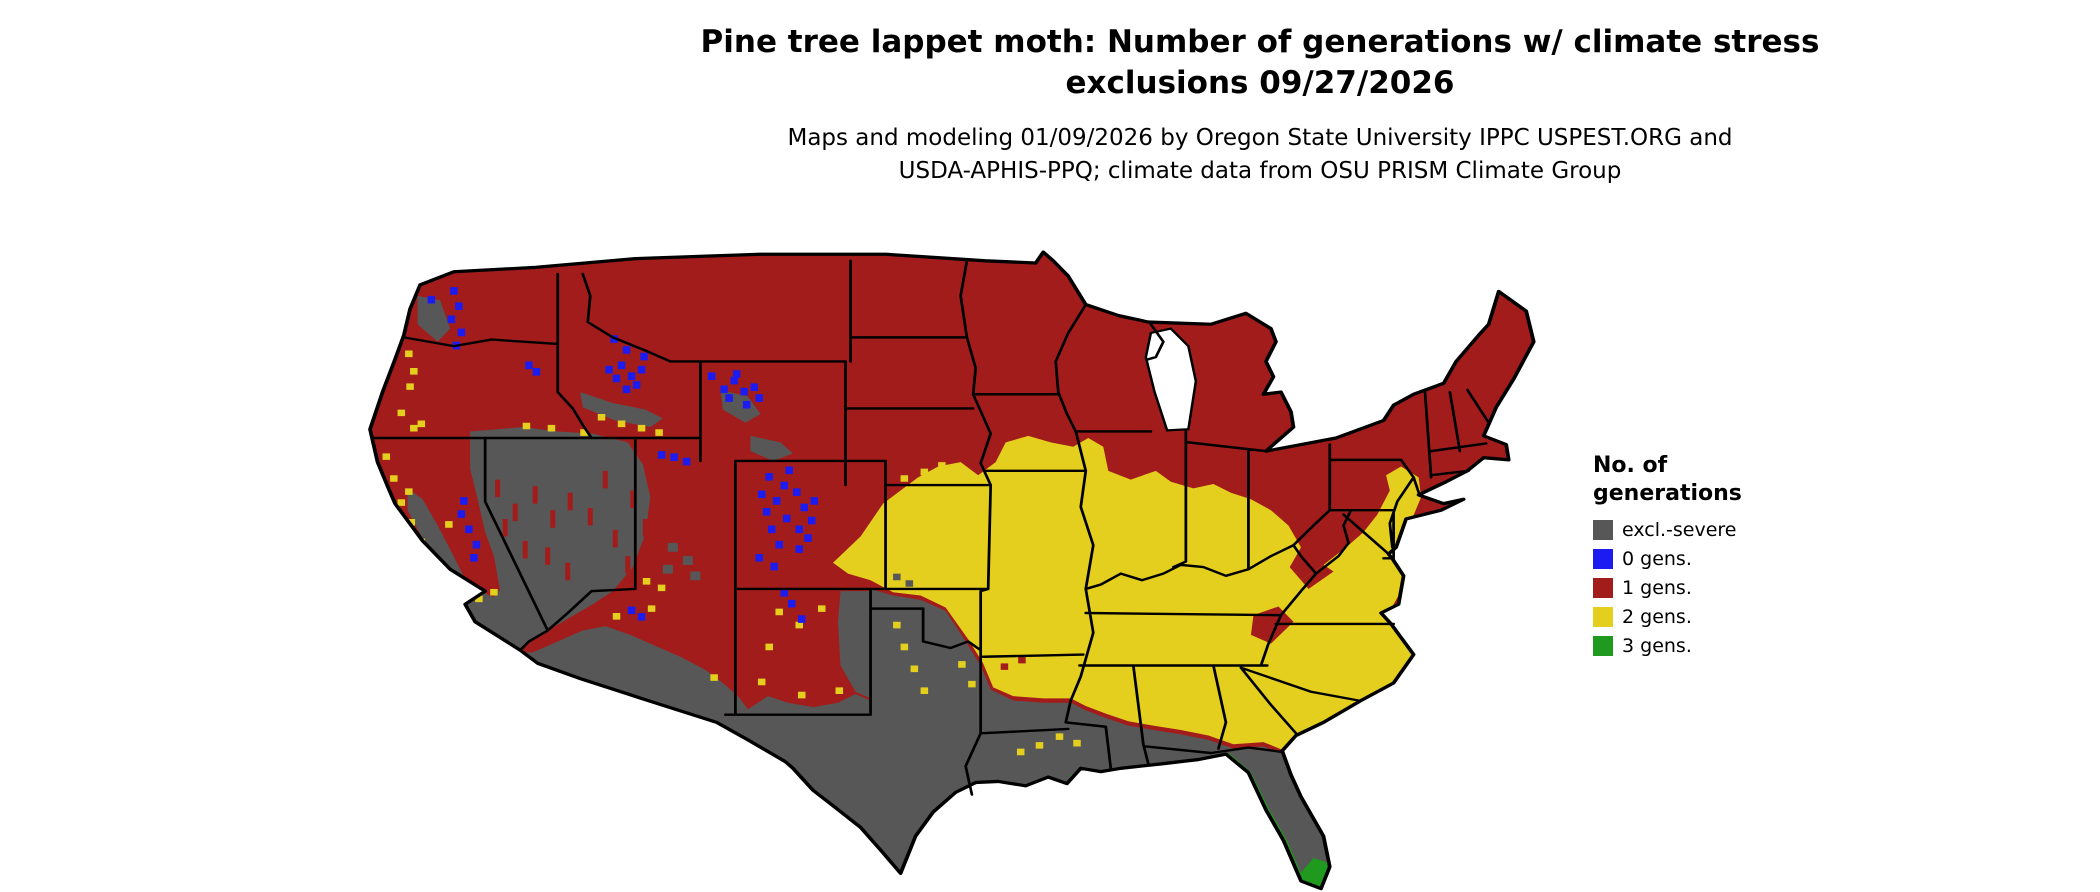 This screenshot has height=892, width=2100. What do you see at coordinates (1603, 646) in the screenshot?
I see `legend-swatch-3-gens` at bounding box center [1603, 646].